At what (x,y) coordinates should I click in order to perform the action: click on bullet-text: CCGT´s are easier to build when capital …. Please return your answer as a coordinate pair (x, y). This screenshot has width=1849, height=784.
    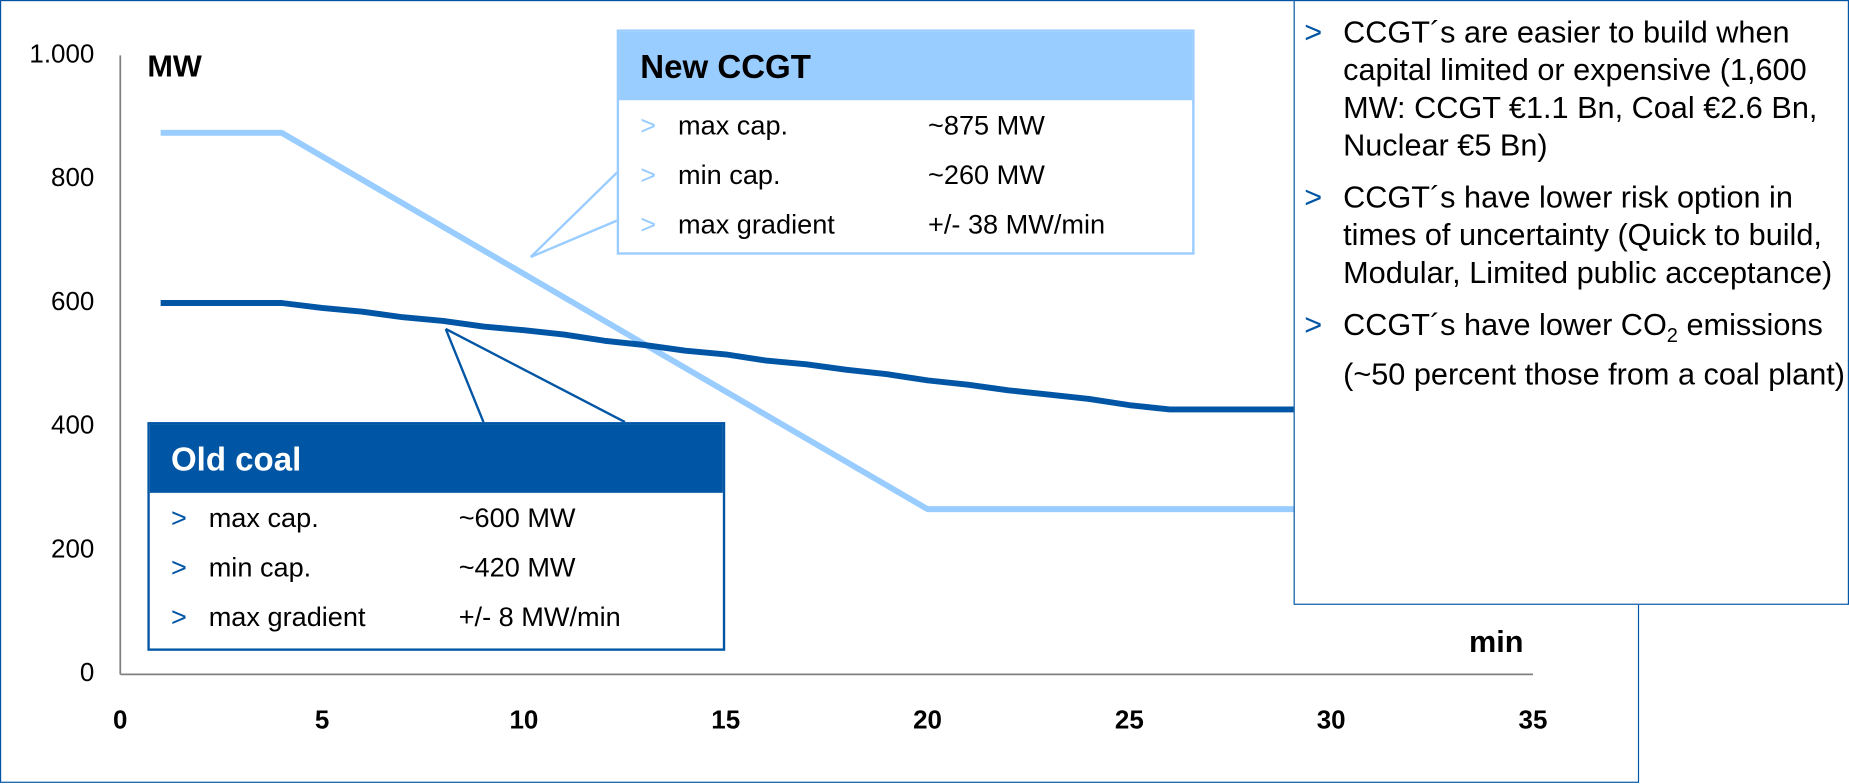
    Looking at the image, I should click on (1580, 88).